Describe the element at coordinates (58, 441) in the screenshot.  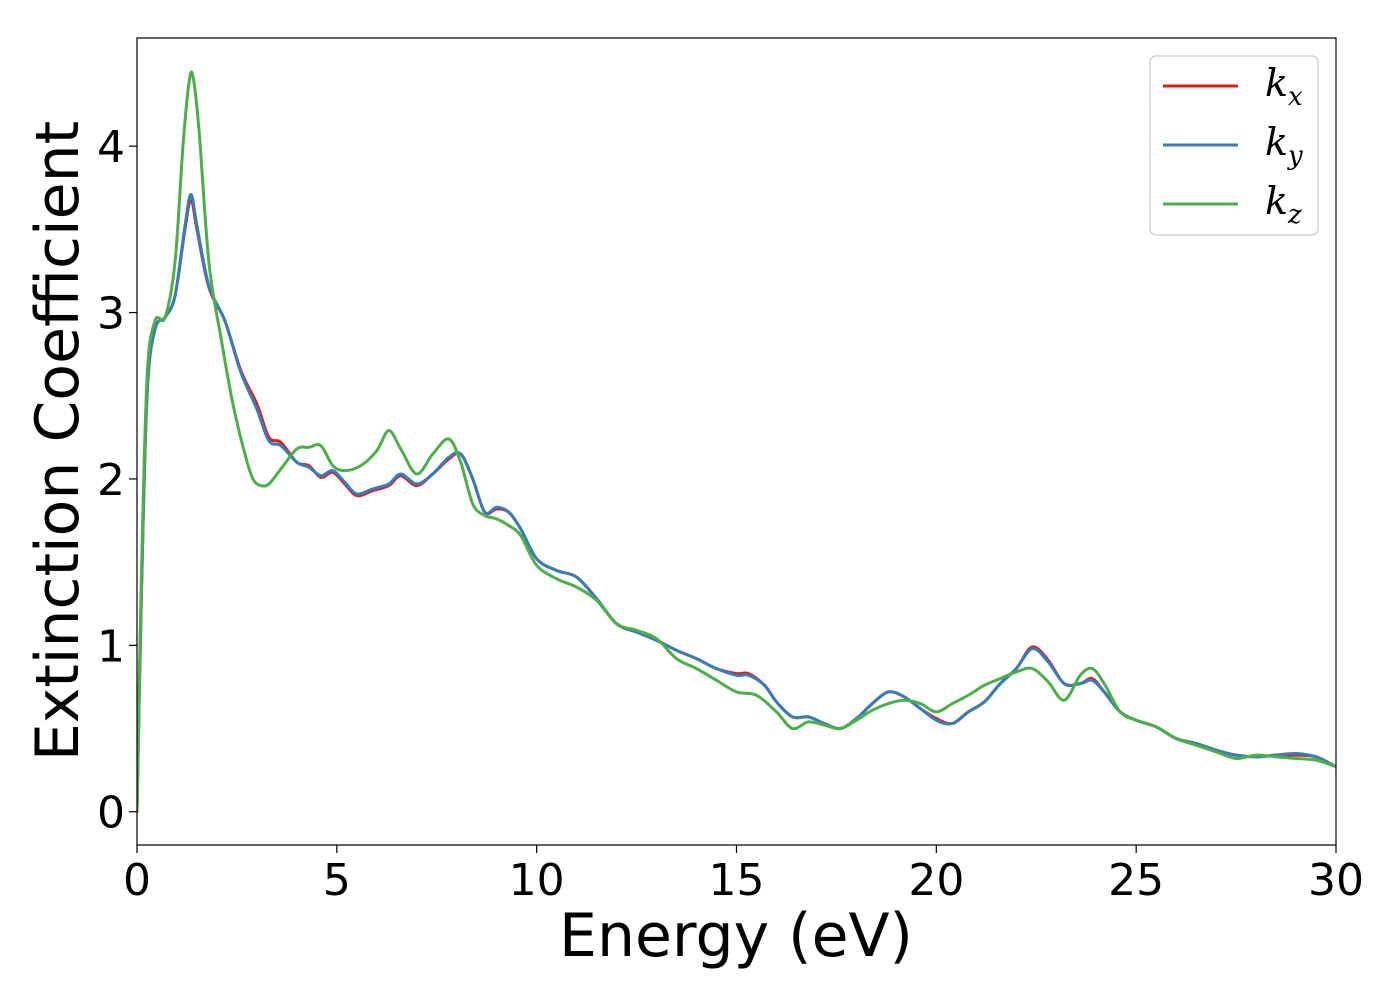
I see `y-axis-title: Extinction Coefficient` at that location.